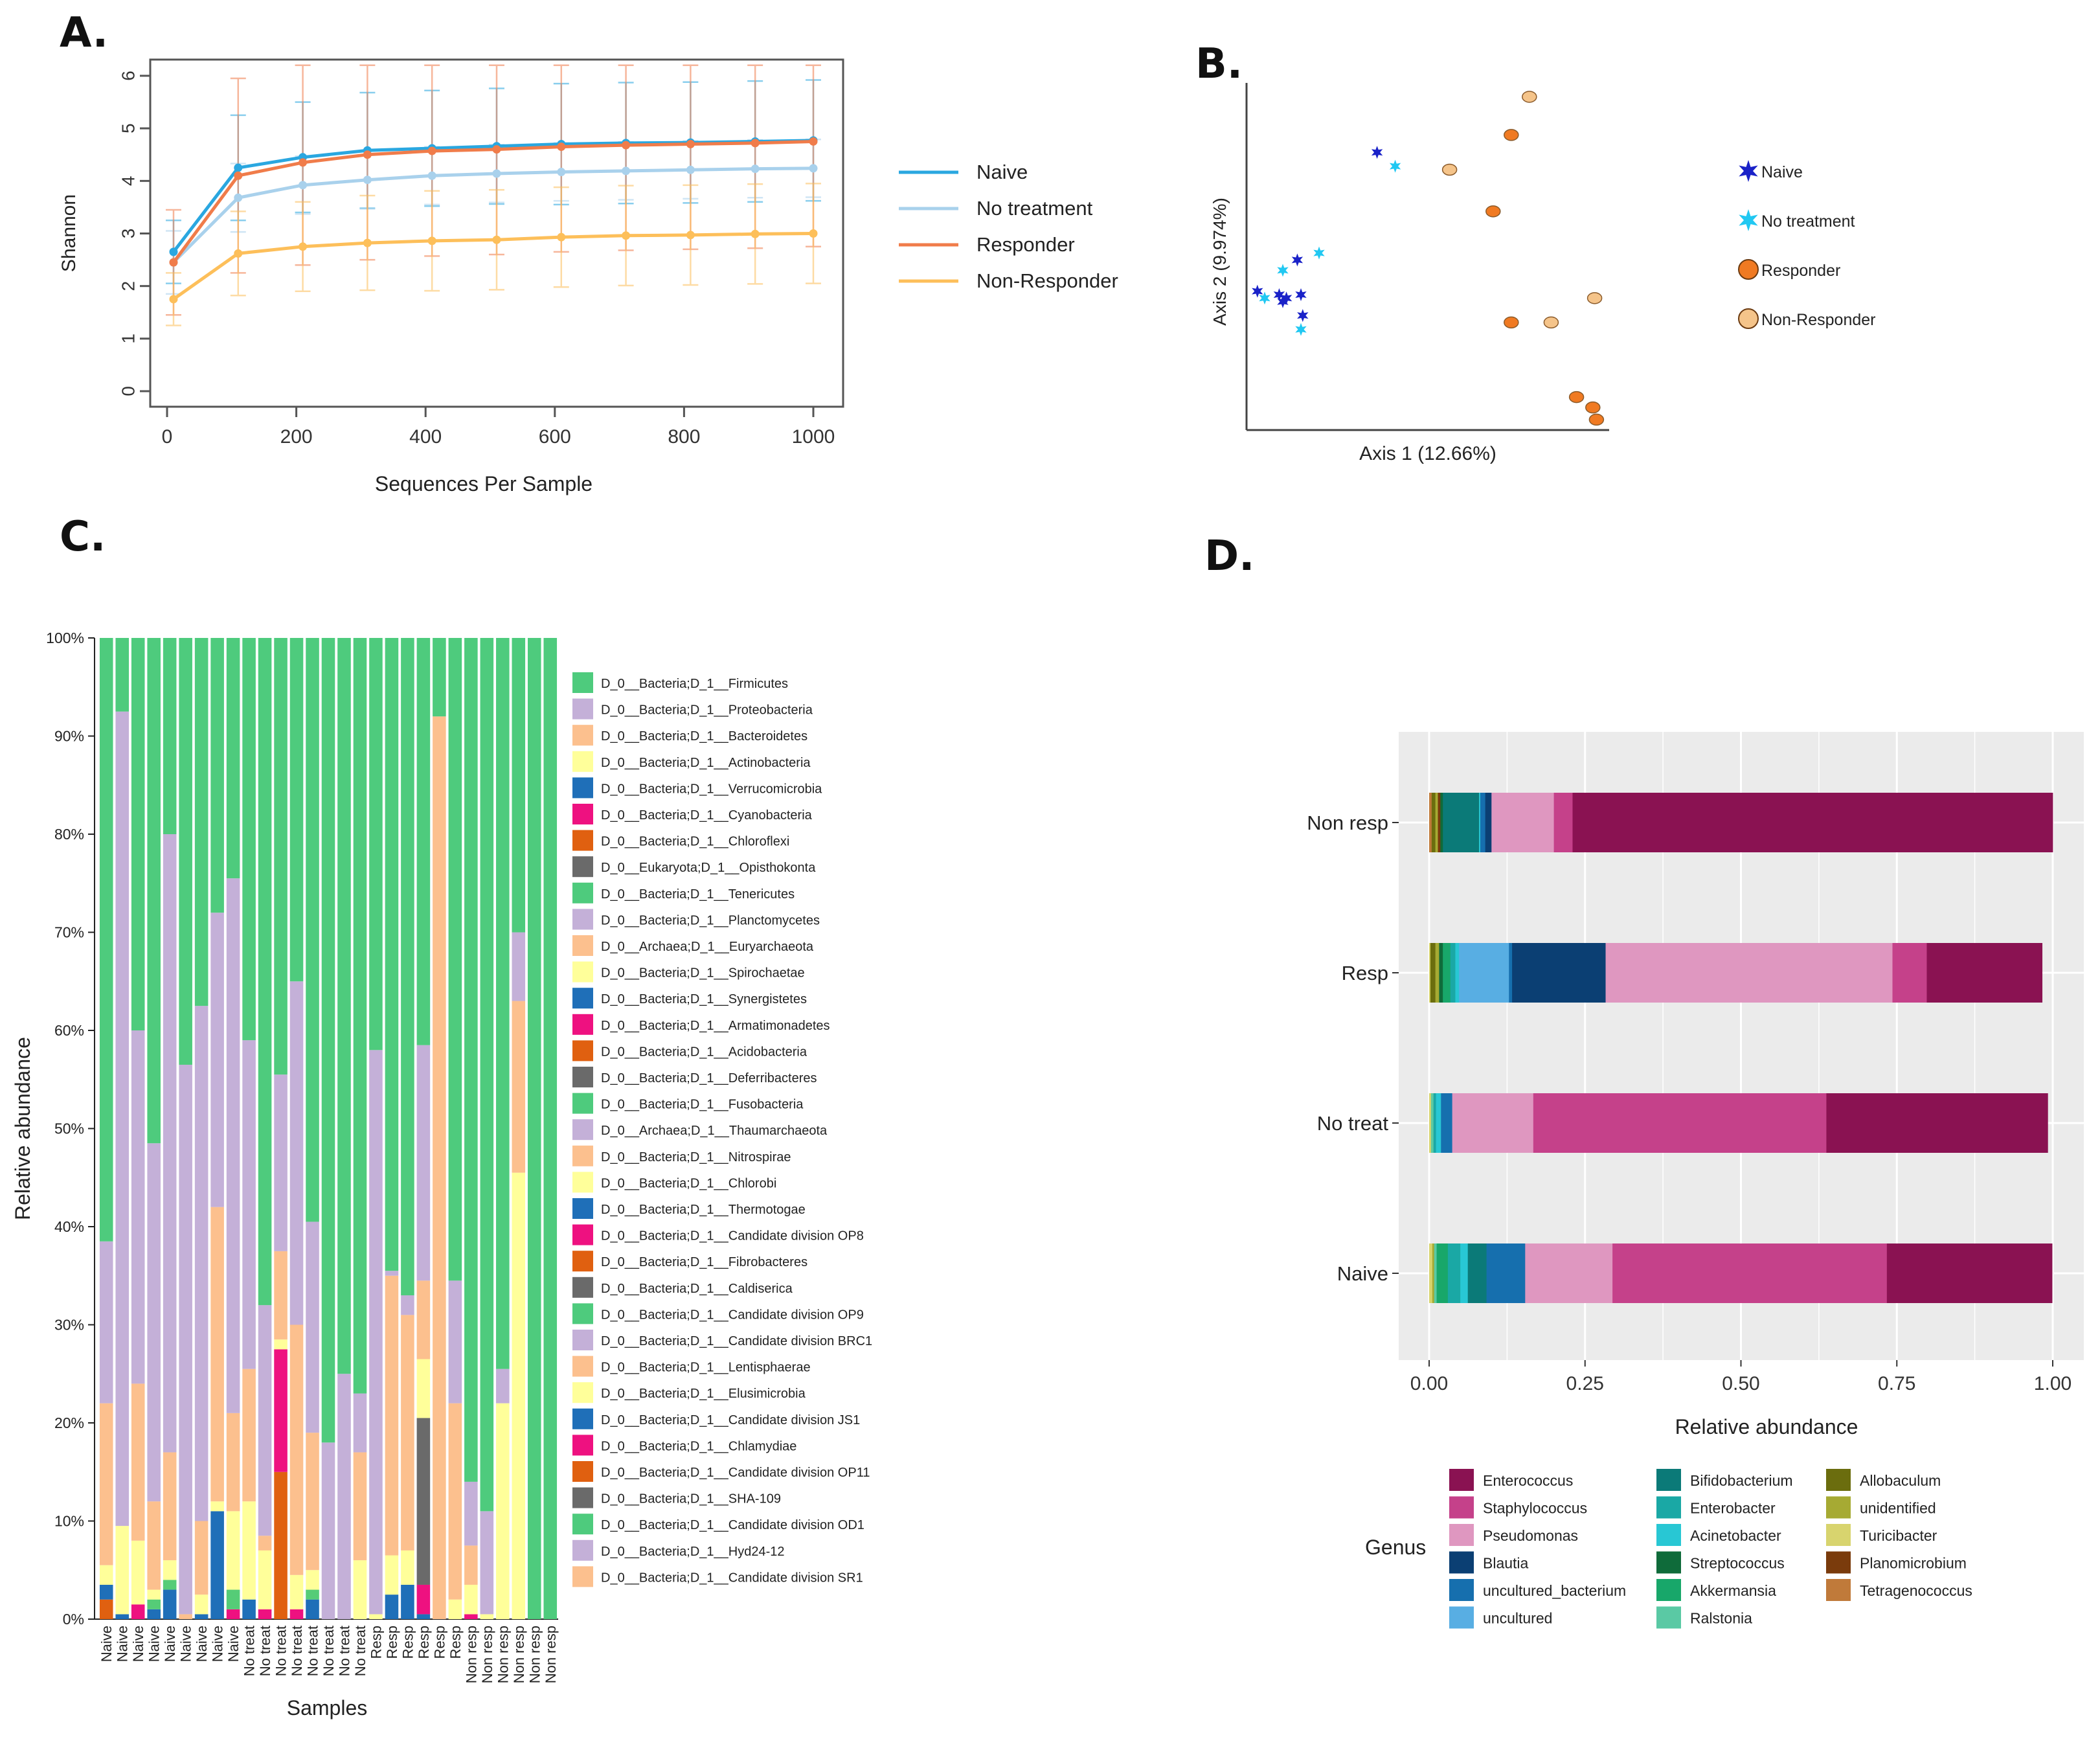 The image size is (2100, 1737). I want to click on x-tick-label: 0.50, so click(1740, 1383).